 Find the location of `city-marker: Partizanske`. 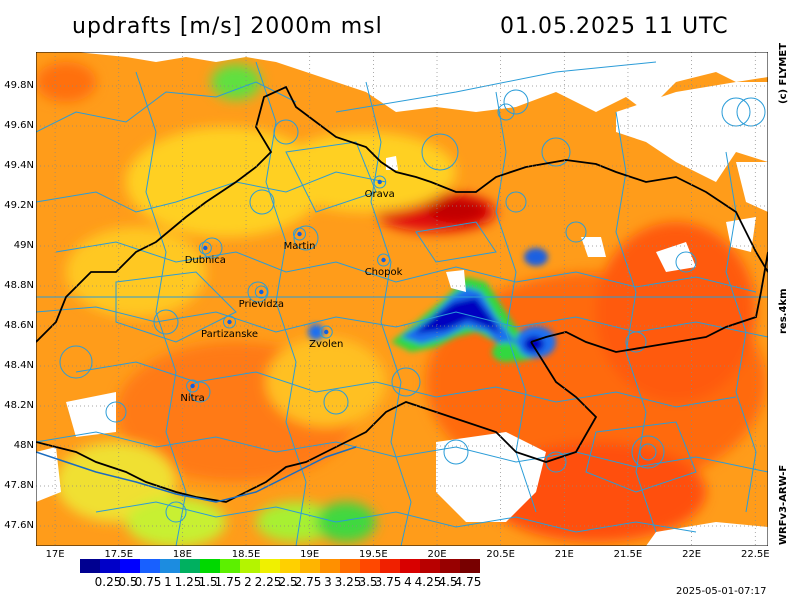

city-marker: Partizanske is located at coordinates (229, 327).